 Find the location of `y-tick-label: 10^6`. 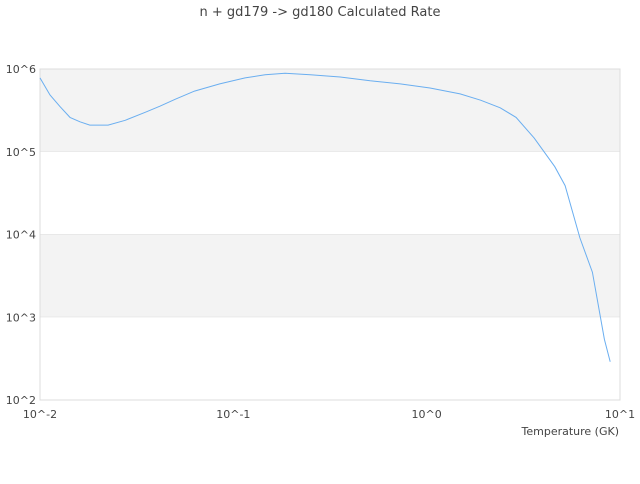

y-tick-label: 10^6 is located at coordinates (21, 69).